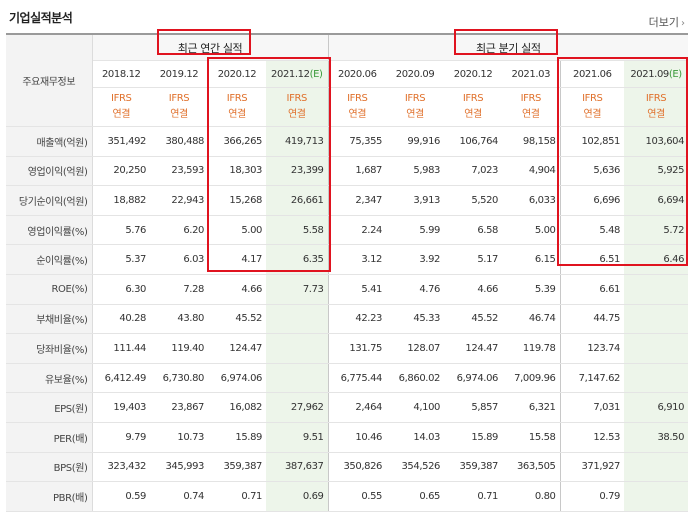 The image size is (695, 512). What do you see at coordinates (415, 407) in the screenshot?
I see `value-cell: 4,100` at bounding box center [415, 407].